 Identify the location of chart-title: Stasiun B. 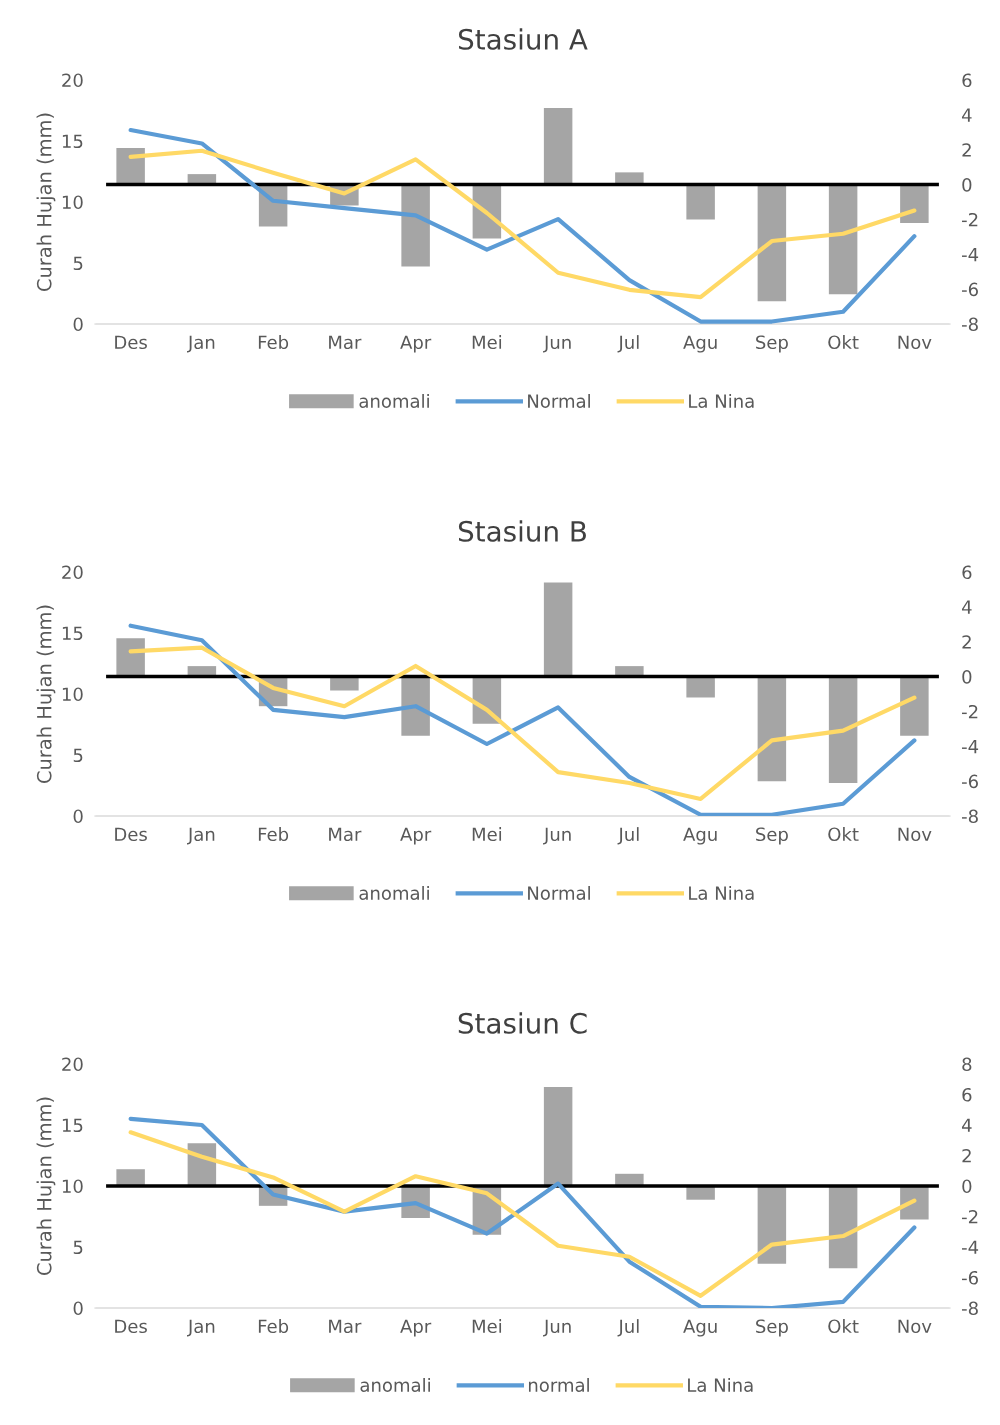
(522, 531).